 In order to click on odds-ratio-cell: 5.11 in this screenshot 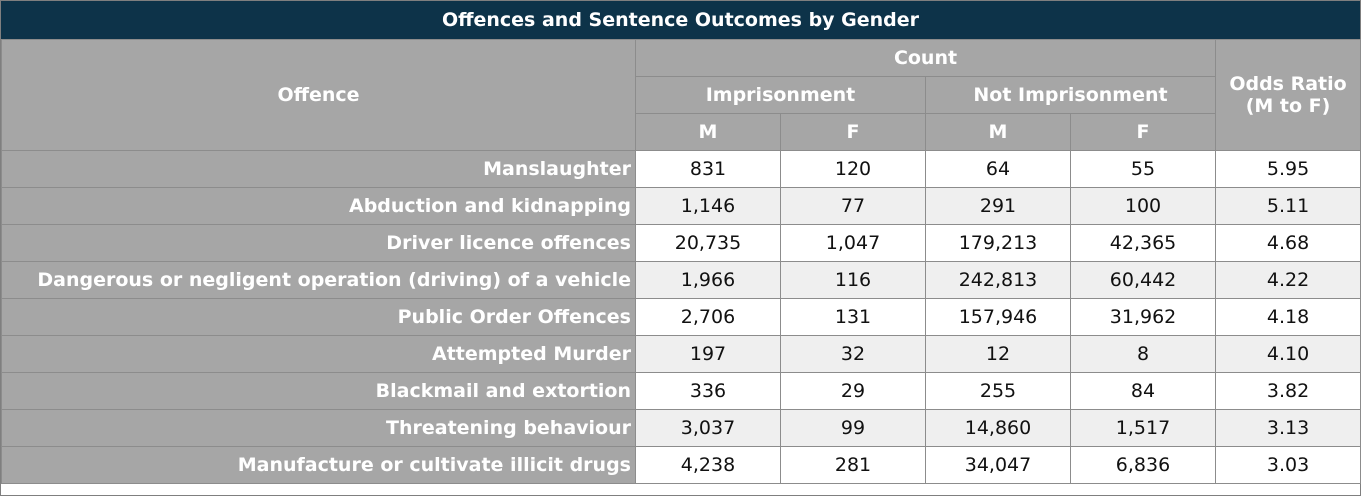, I will do `click(1288, 206)`.